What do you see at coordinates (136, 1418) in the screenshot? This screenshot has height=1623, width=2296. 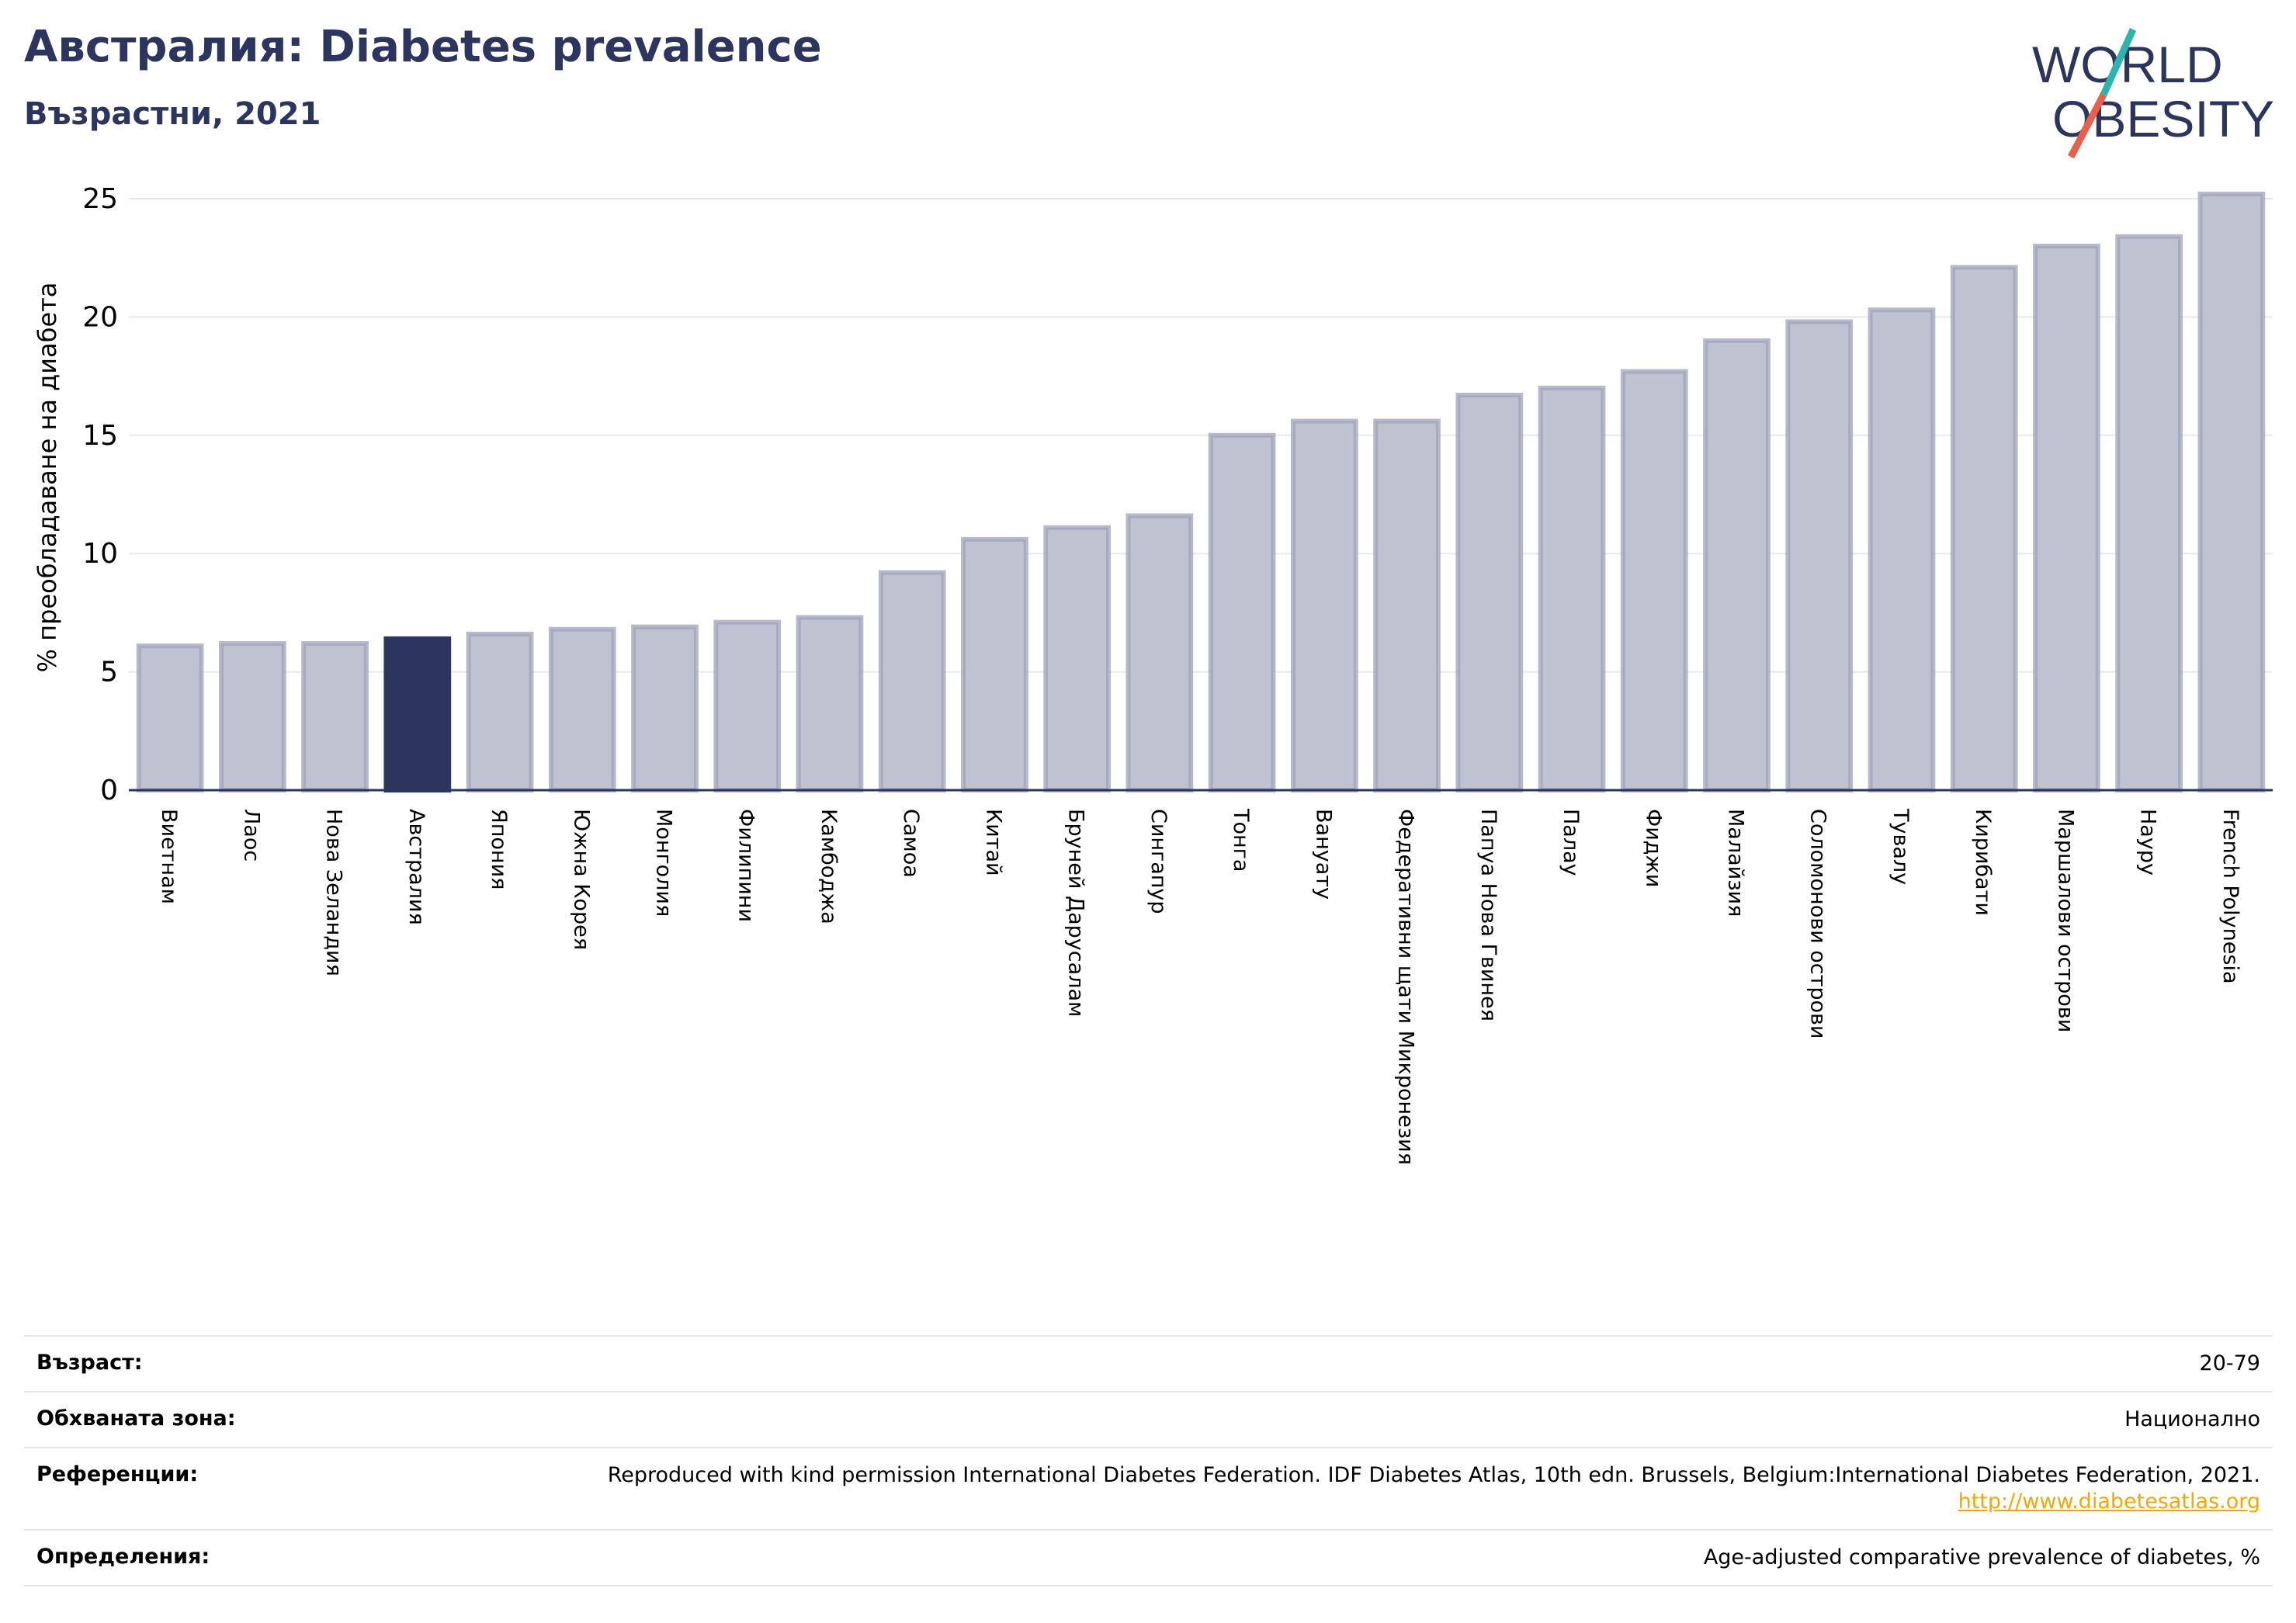 I see `meta-label: Обхваната зона:` at bounding box center [136, 1418].